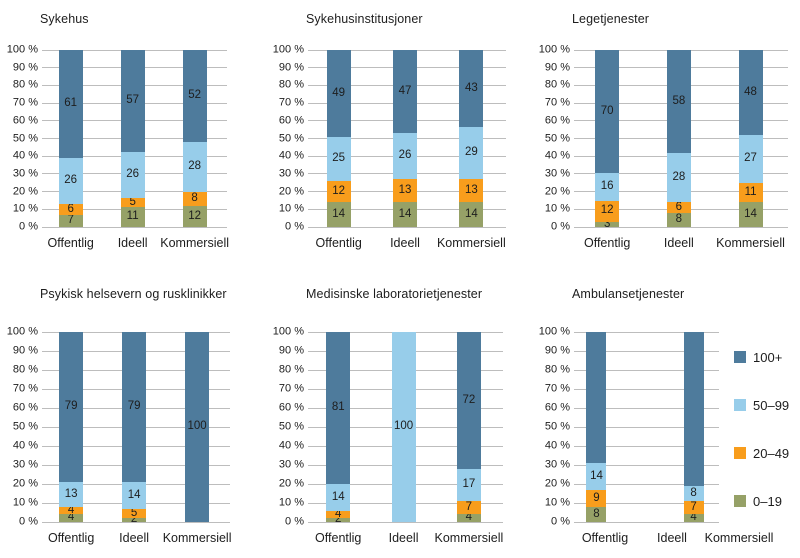 This screenshot has height=558, width=800. What do you see at coordinates (364, 19) in the screenshot?
I see `chart-title: Sykehusinstitusjoner` at bounding box center [364, 19].